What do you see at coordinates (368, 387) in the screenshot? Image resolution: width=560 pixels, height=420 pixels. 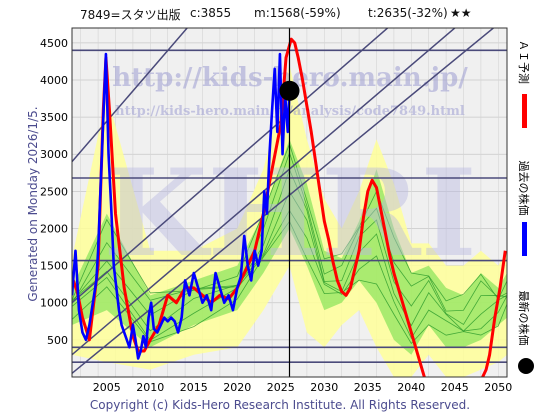 I see `x-tick-label: 2035` at bounding box center [368, 387].